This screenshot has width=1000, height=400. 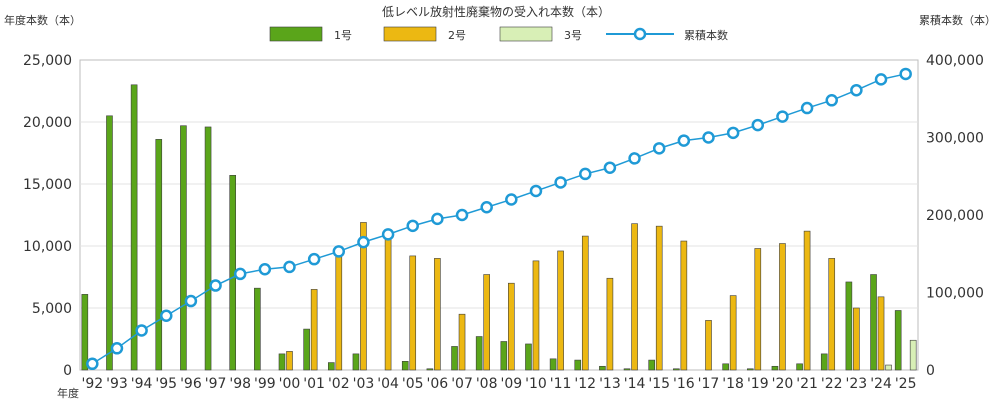 What do you see at coordinates (457, 35) in the screenshot?
I see `legend-label: 2号` at bounding box center [457, 35].